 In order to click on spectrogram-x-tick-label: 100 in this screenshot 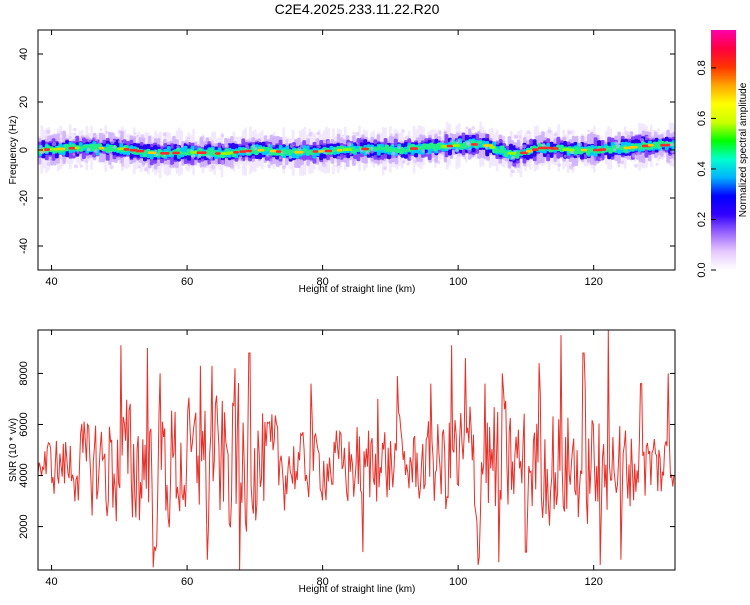, I will do `click(458, 282)`.